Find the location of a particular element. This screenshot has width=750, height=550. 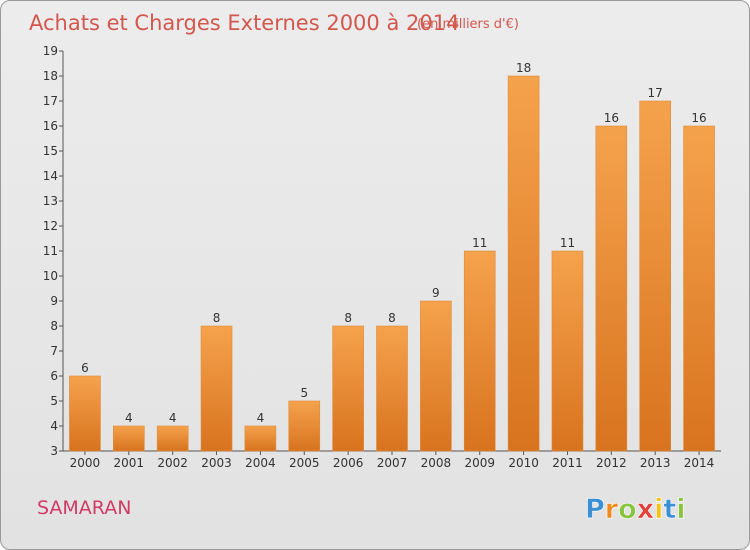

y-tick-label: 13 is located at coordinates (50, 201).